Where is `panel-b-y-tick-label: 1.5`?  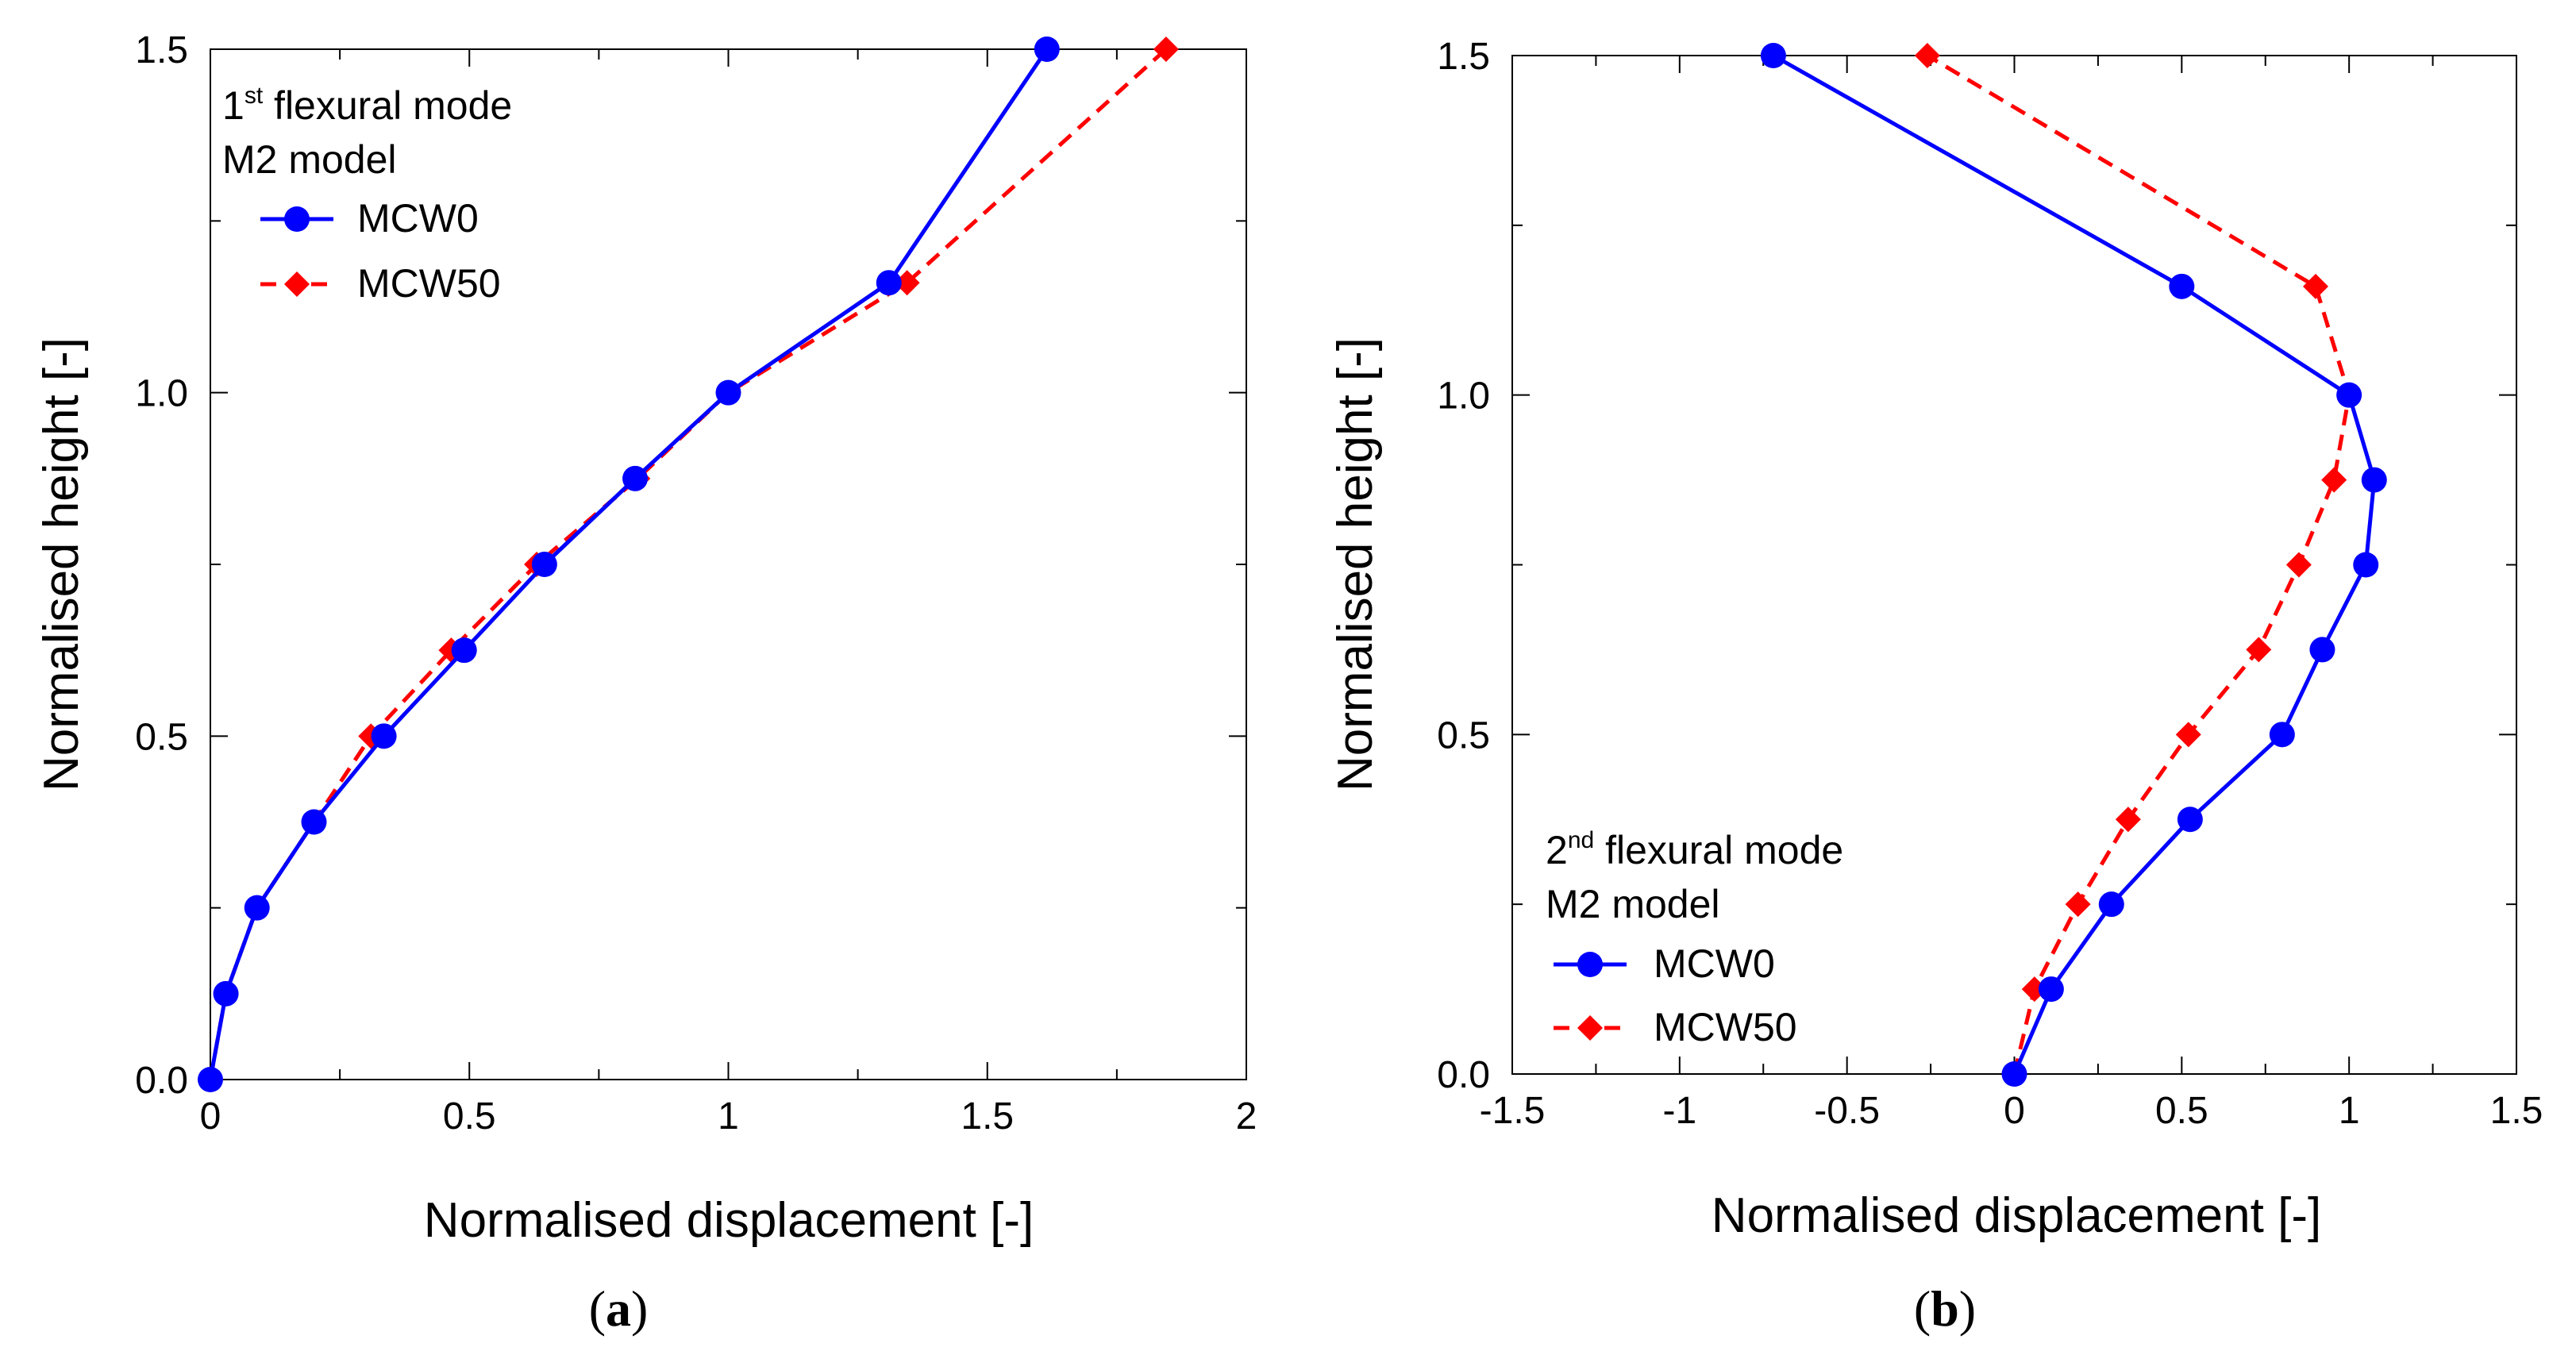
panel-b-y-tick-label: 1.5 is located at coordinates (1463, 57).